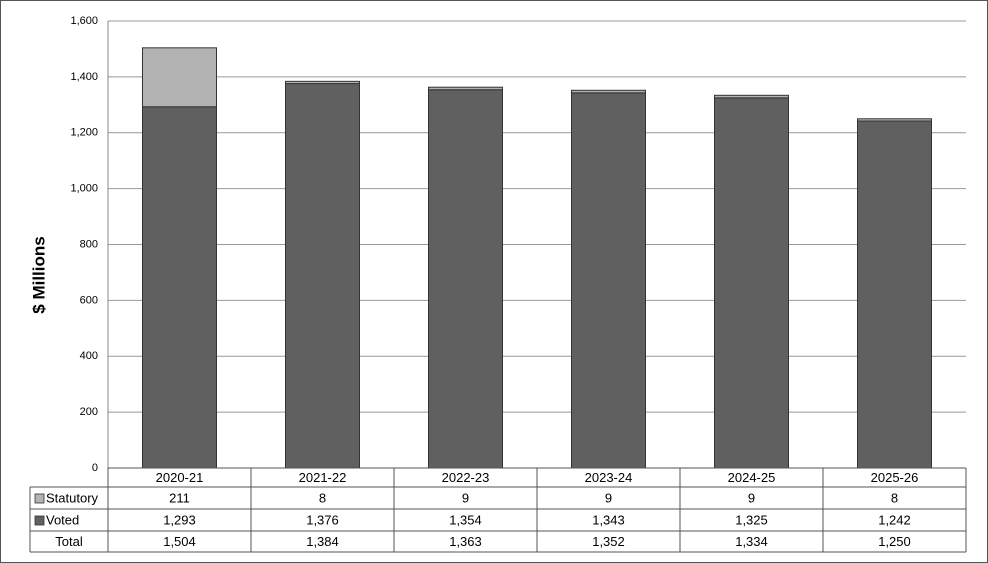 This screenshot has width=988, height=563. I want to click on total-value: 1,250, so click(894, 541).